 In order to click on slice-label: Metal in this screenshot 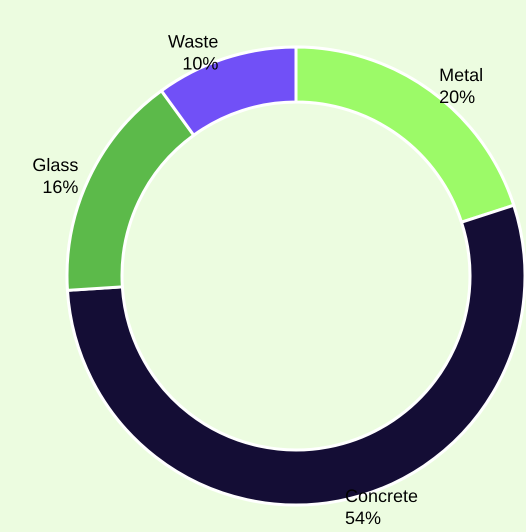, I will do `click(461, 74)`.